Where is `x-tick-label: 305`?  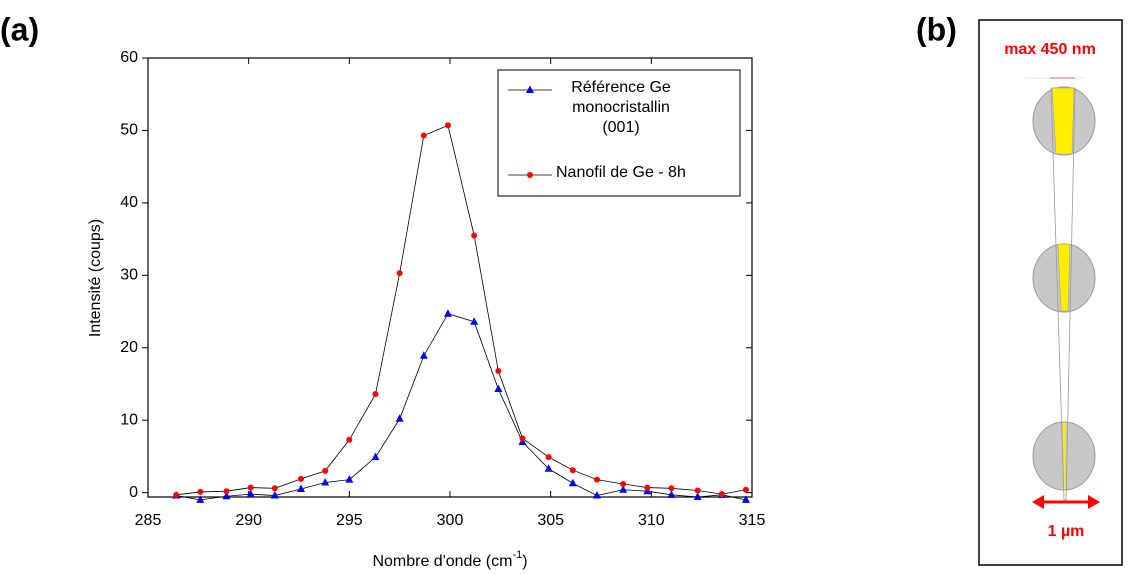 x-tick-label: 305 is located at coordinates (550, 520).